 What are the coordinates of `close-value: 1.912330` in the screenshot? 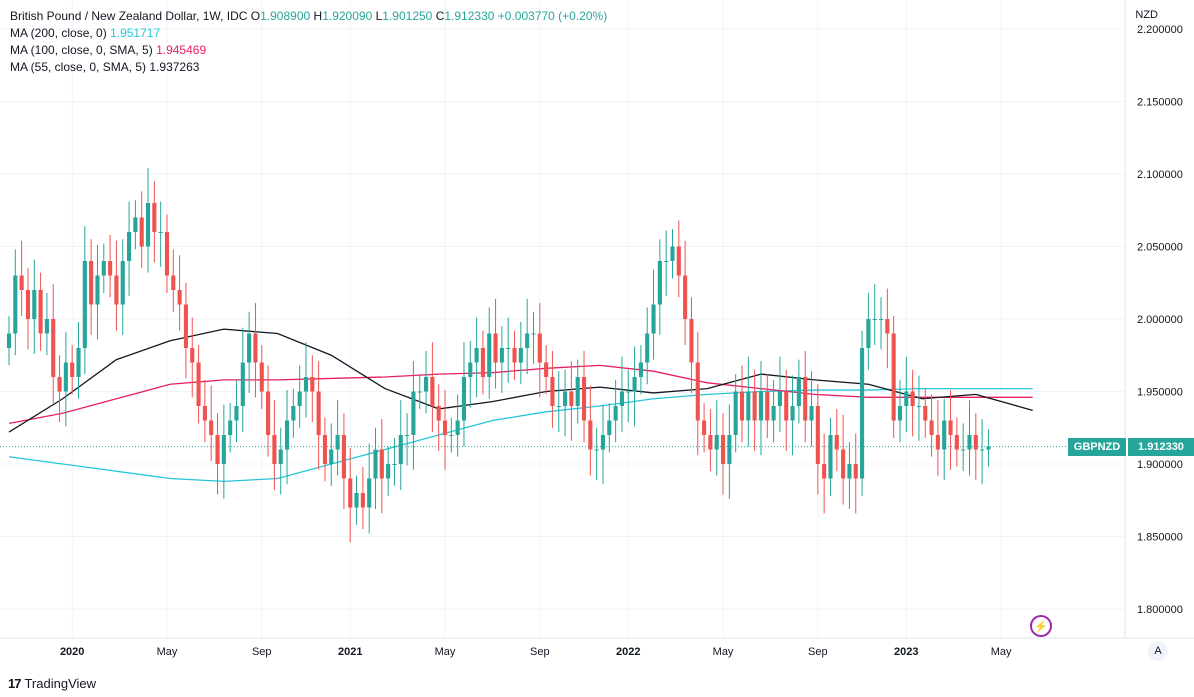 It's located at (469, 16).